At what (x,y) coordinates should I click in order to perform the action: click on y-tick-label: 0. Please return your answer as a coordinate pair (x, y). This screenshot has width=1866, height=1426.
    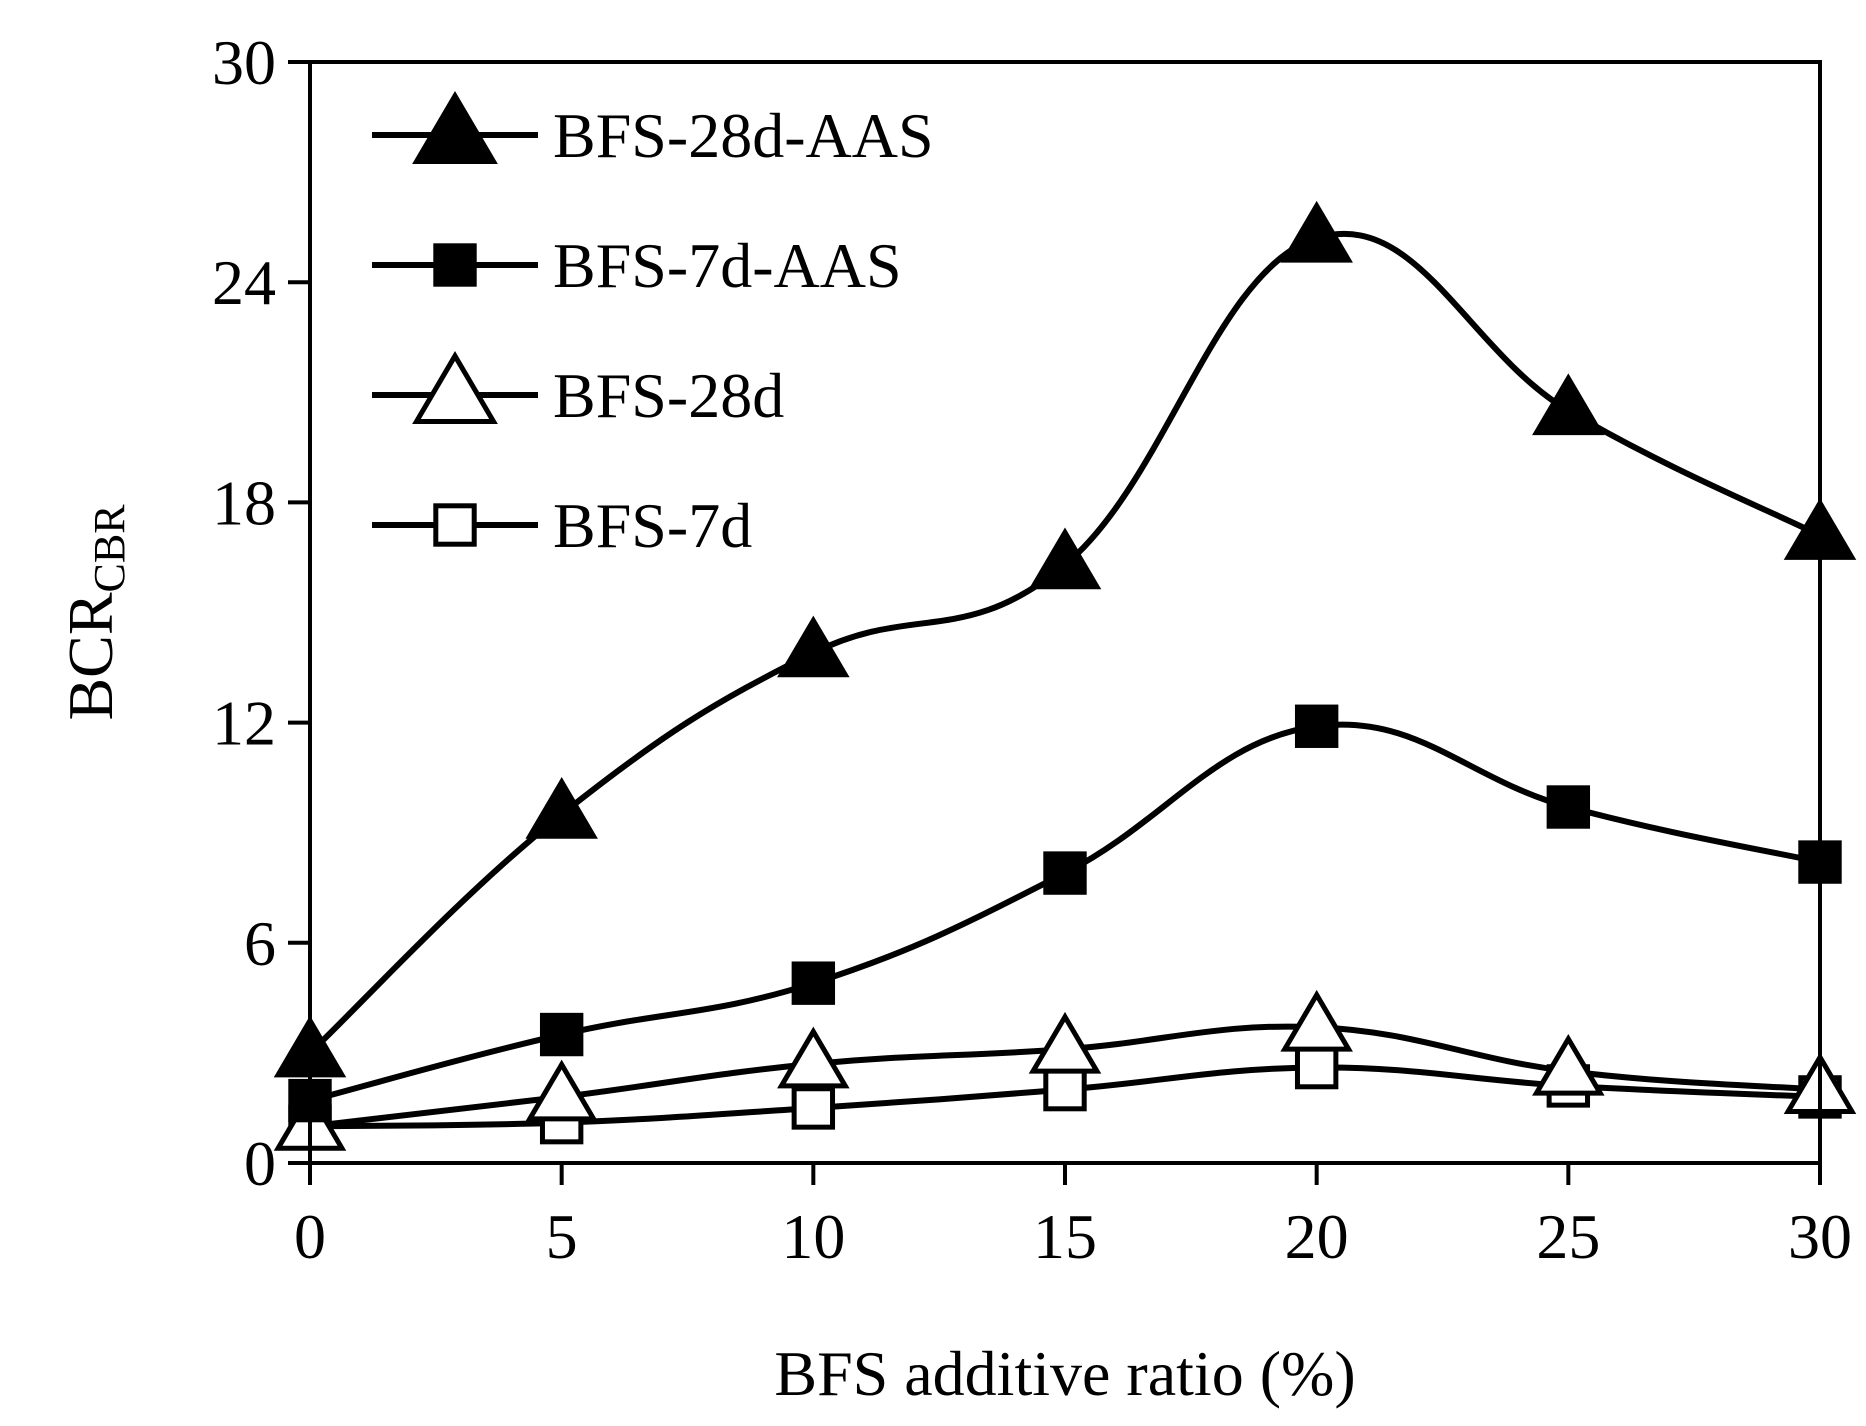
    Looking at the image, I should click on (260, 1163).